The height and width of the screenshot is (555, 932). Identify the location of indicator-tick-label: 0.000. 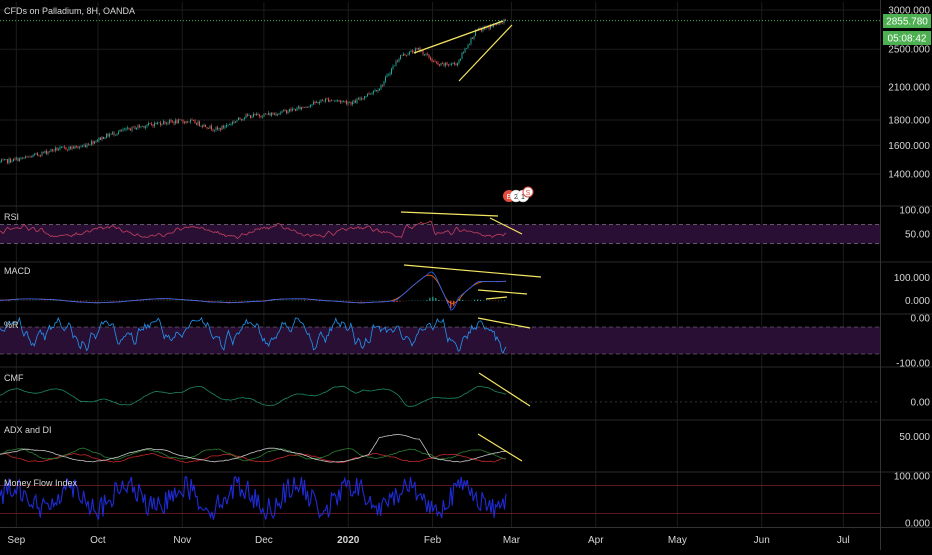
(917, 524).